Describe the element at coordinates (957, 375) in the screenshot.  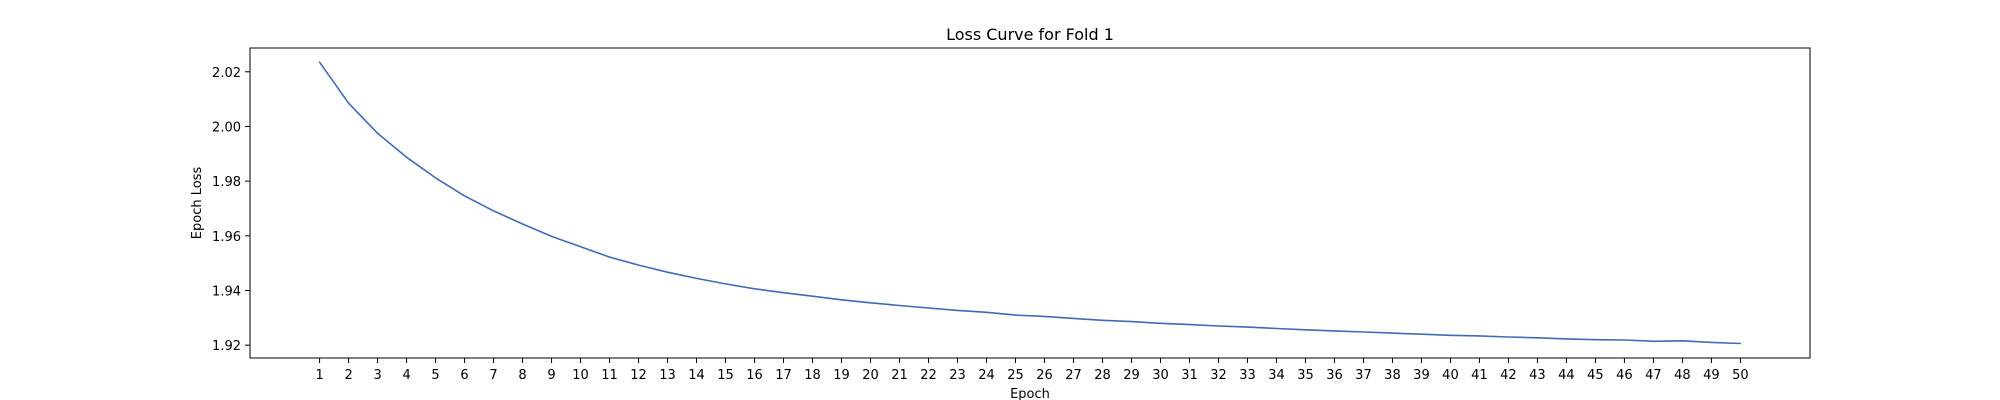
I see `x-tick-label: 23` at that location.